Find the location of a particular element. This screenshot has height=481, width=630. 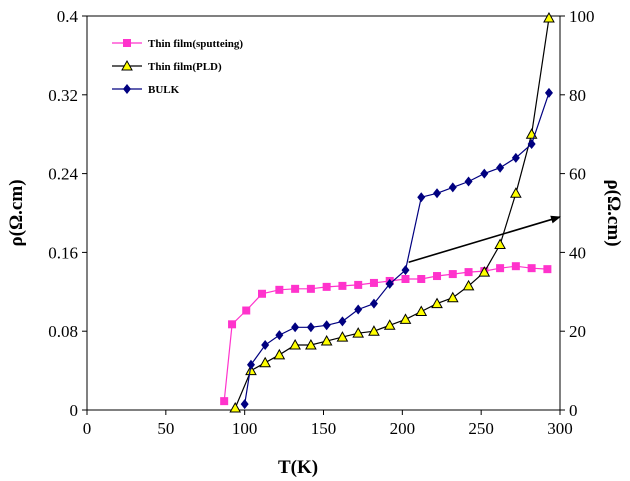

y-left-tick-label: 0.08 is located at coordinates (63, 331).